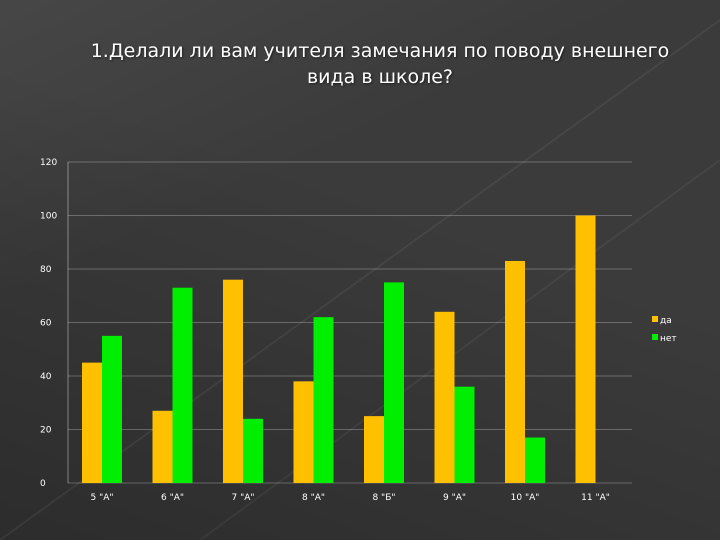 This screenshot has height=540, width=720. I want to click on x-tick-label: 10 "А", so click(525, 498).